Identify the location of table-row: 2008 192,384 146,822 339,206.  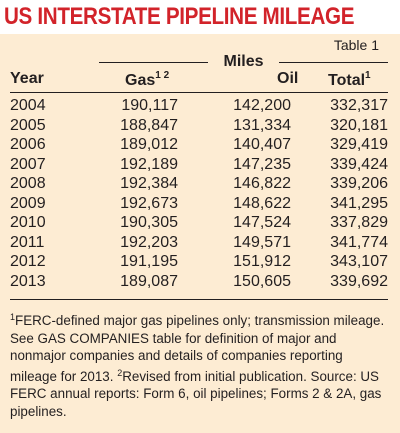
(200, 185).